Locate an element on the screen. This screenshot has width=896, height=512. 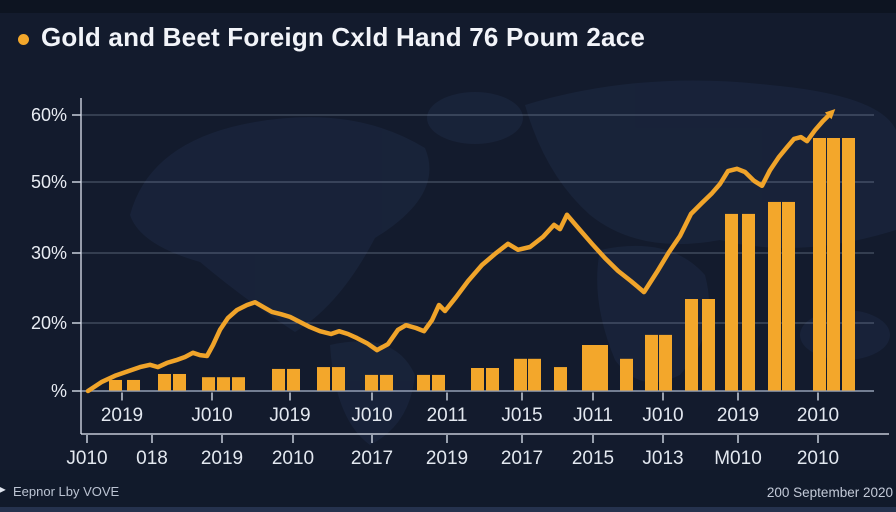
y-axis-label: 20% is located at coordinates (49, 323).